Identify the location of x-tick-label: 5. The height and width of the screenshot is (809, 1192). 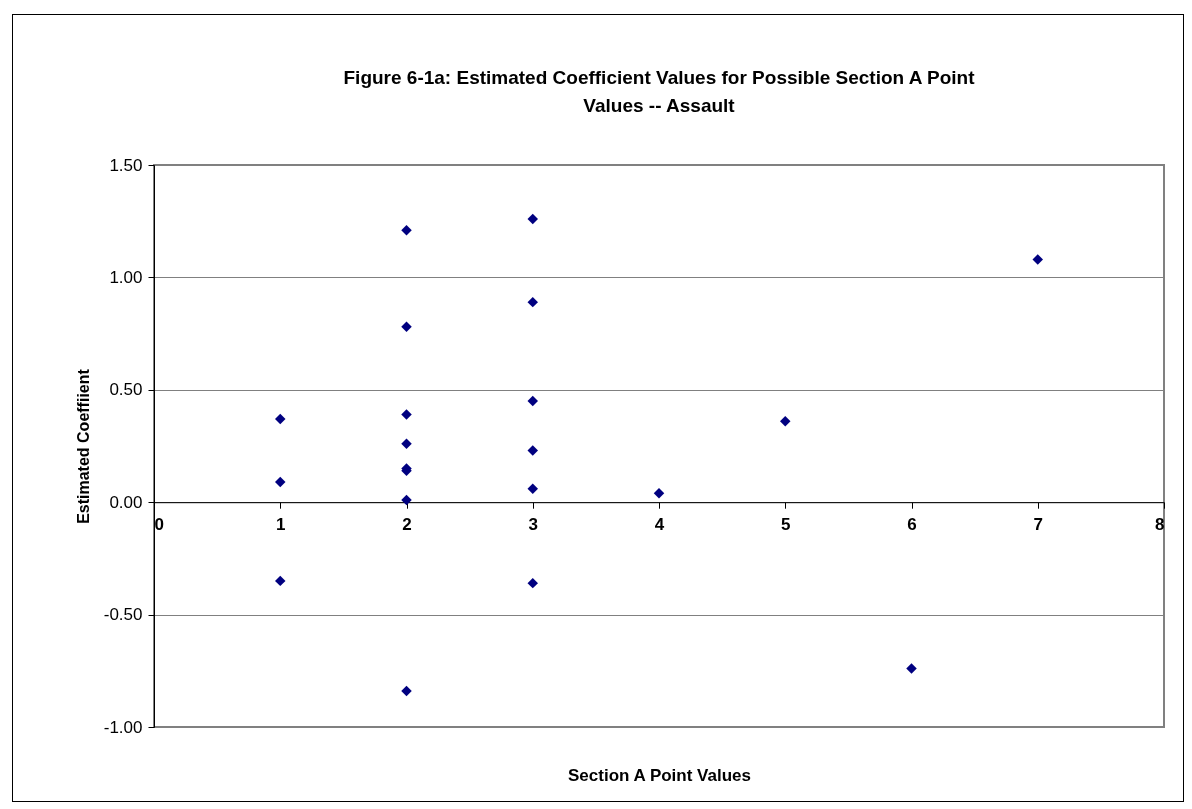
(786, 524).